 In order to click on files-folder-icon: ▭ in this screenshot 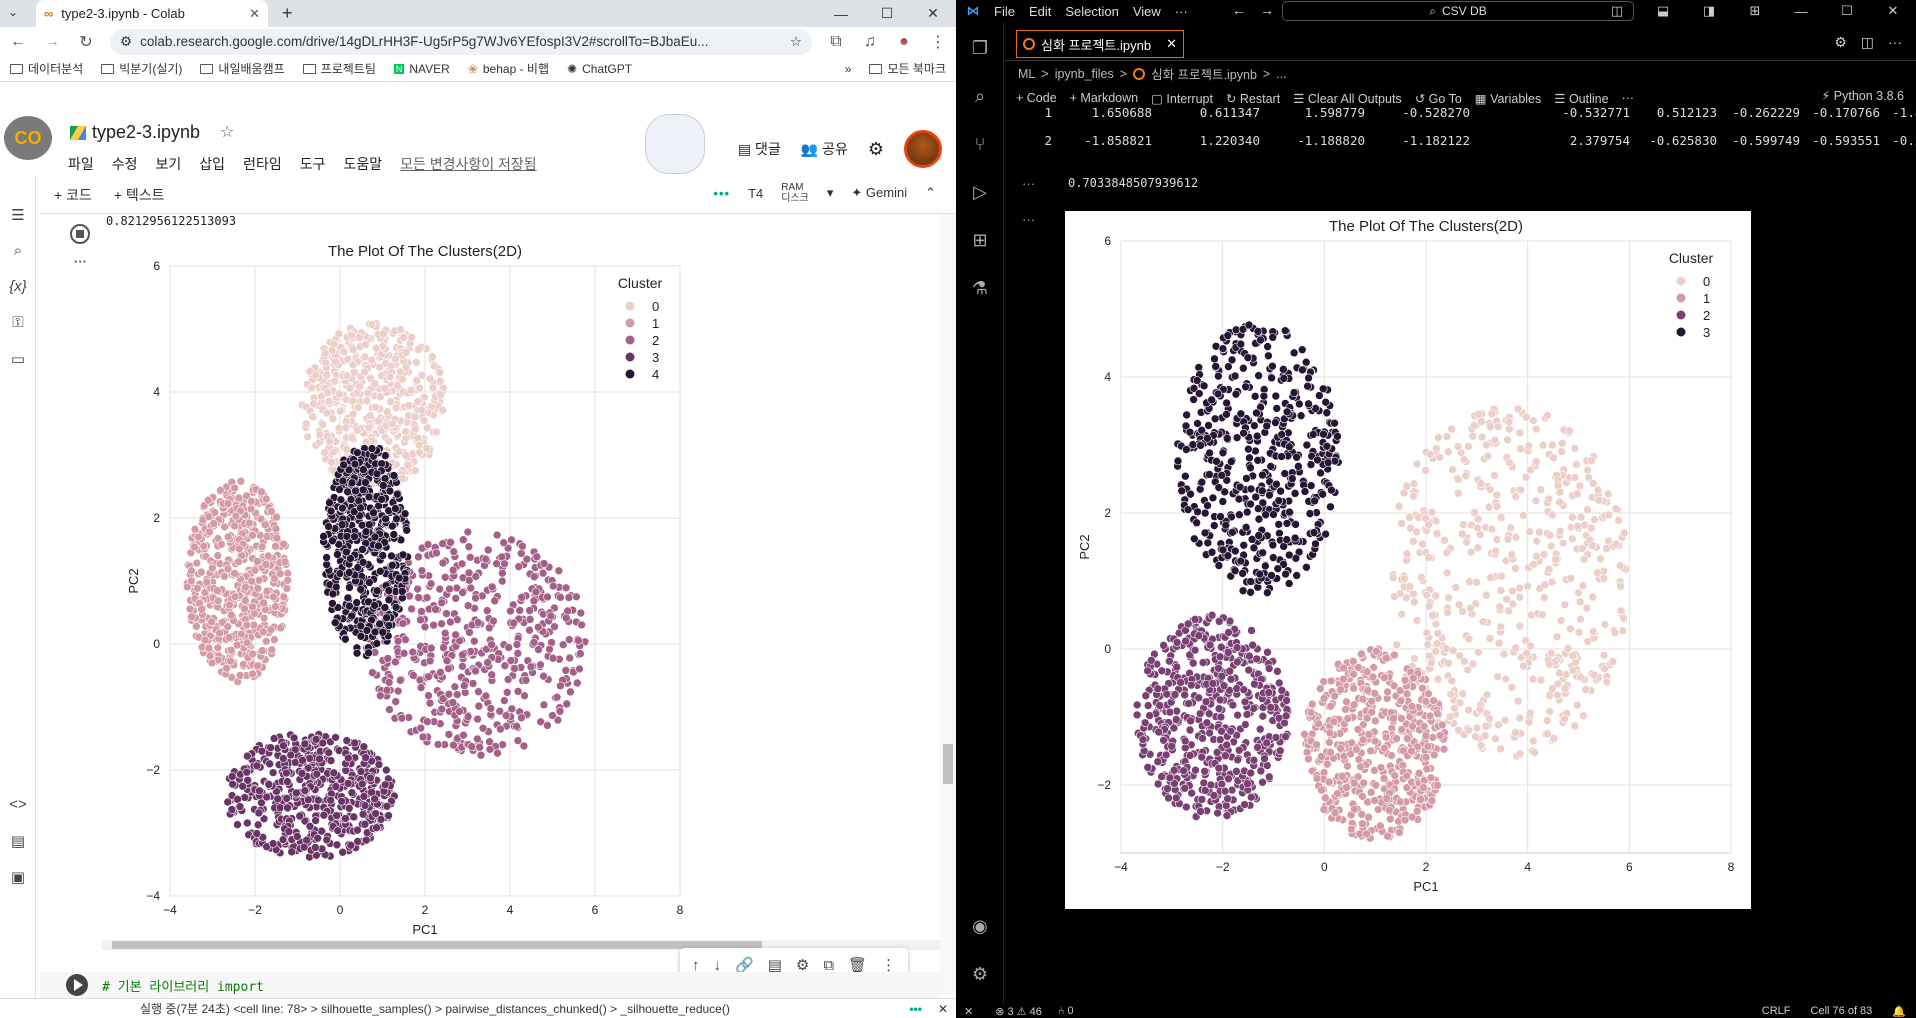, I will do `click(18, 359)`.